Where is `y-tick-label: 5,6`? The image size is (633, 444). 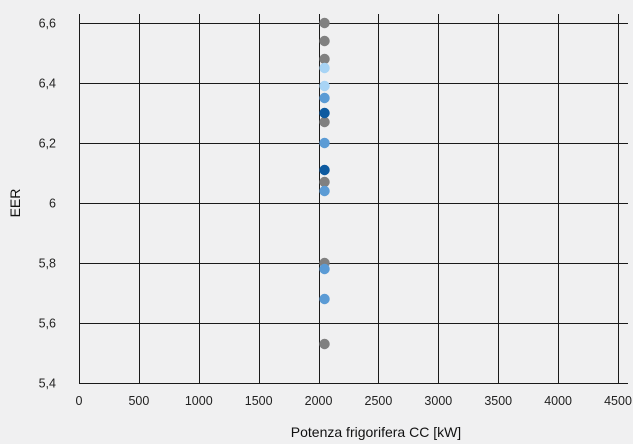 y-tick-label: 5,6 is located at coordinates (47, 324).